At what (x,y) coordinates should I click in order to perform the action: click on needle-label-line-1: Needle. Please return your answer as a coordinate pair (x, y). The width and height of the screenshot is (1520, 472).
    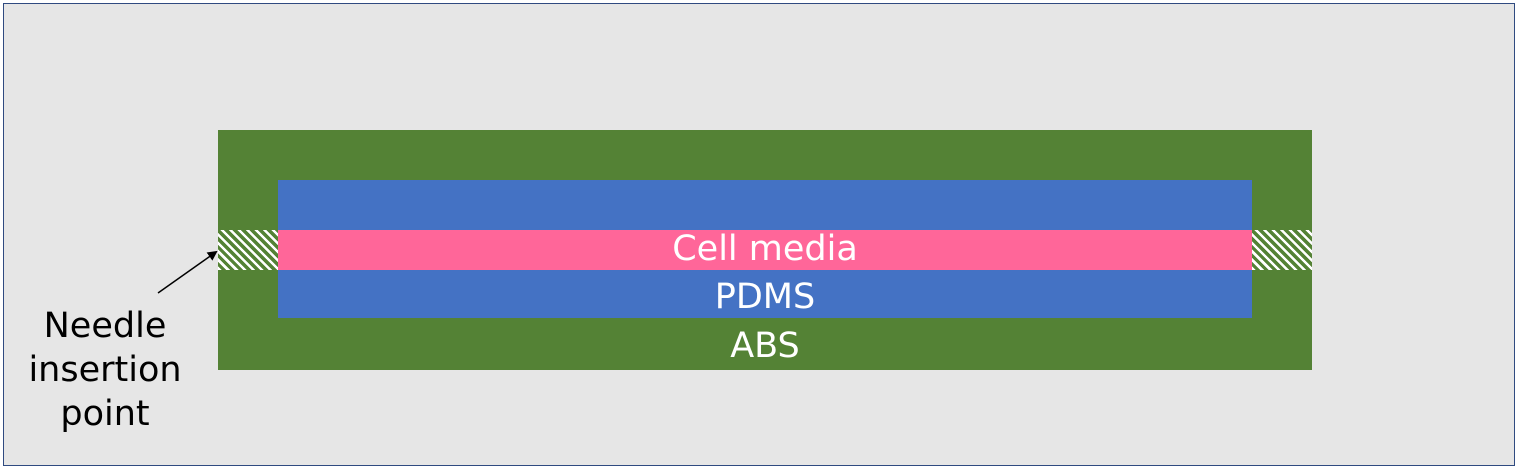
    Looking at the image, I should click on (105, 326).